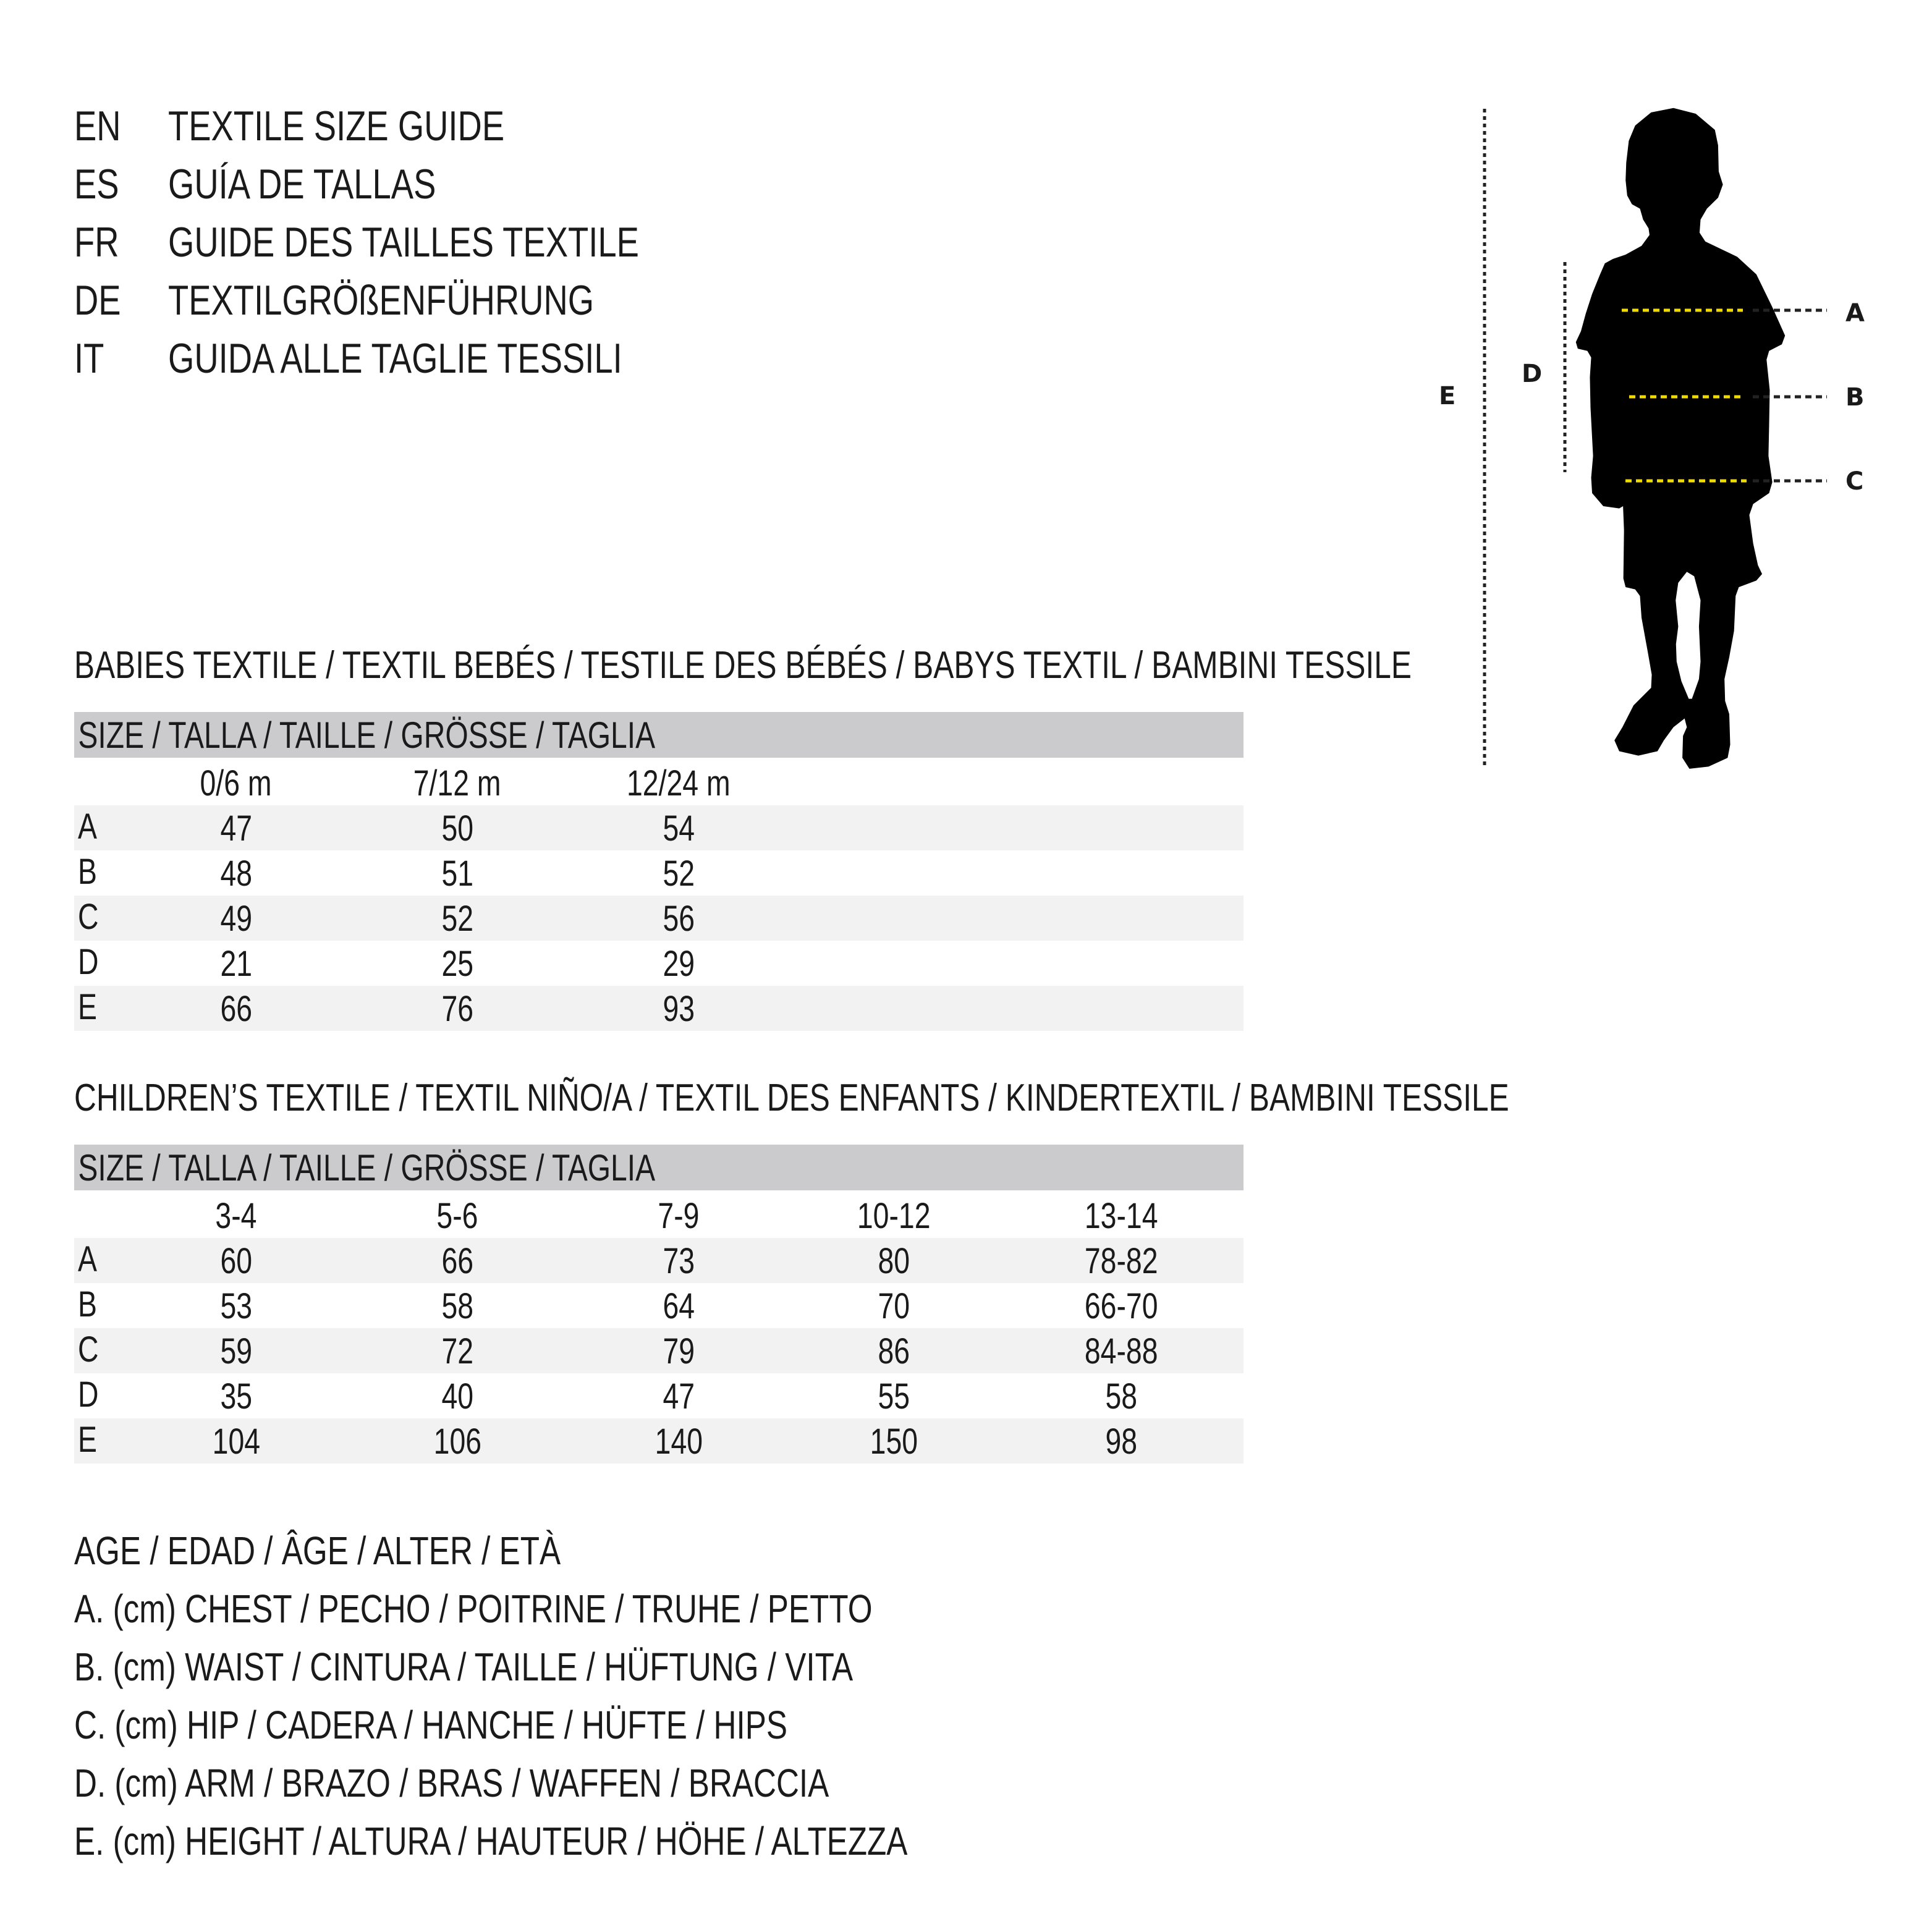 The height and width of the screenshot is (1932, 1932). Describe the element at coordinates (1854, 481) in the screenshot. I see `label-c: C` at that location.